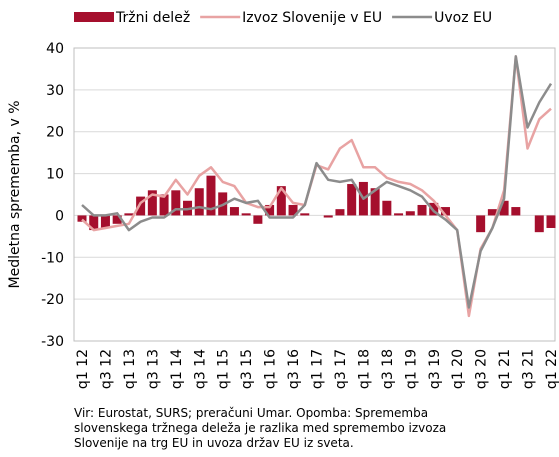 This screenshot has width=559, height=457. I want to click on x-tick-label: q3 20, so click(482, 369).